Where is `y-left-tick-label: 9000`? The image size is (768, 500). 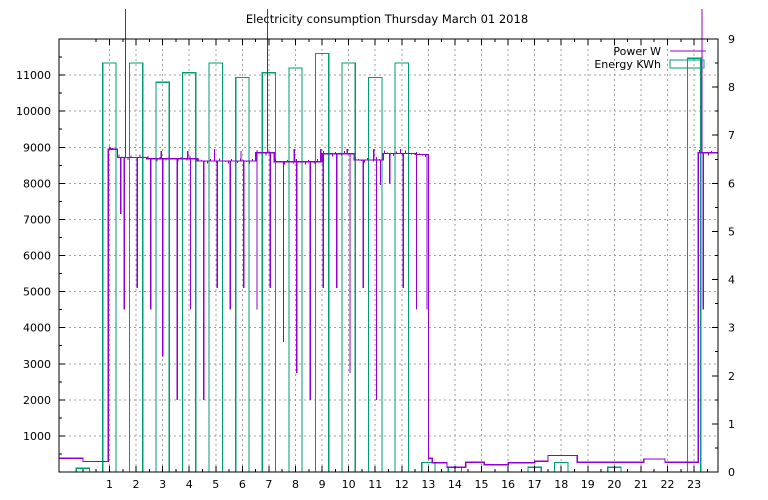
y-left-tick-label: 9000 is located at coordinates (37, 147).